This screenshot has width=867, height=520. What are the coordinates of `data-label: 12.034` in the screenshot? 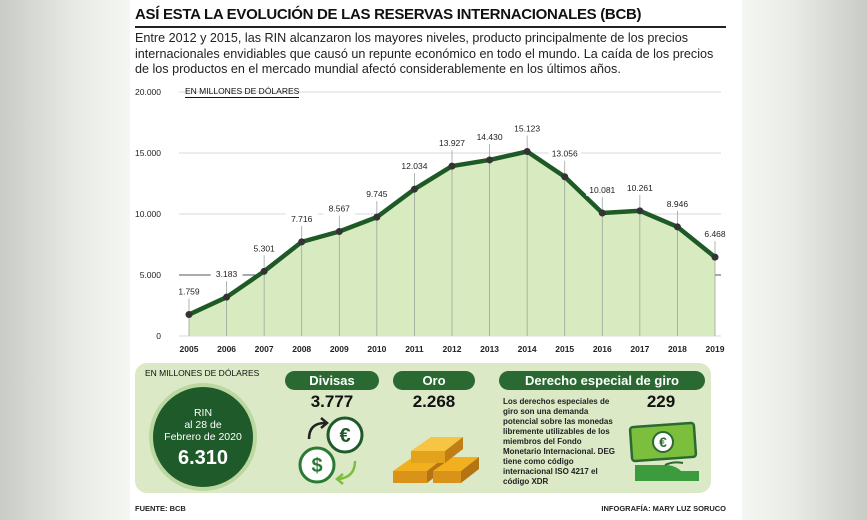 It's located at (414, 166).